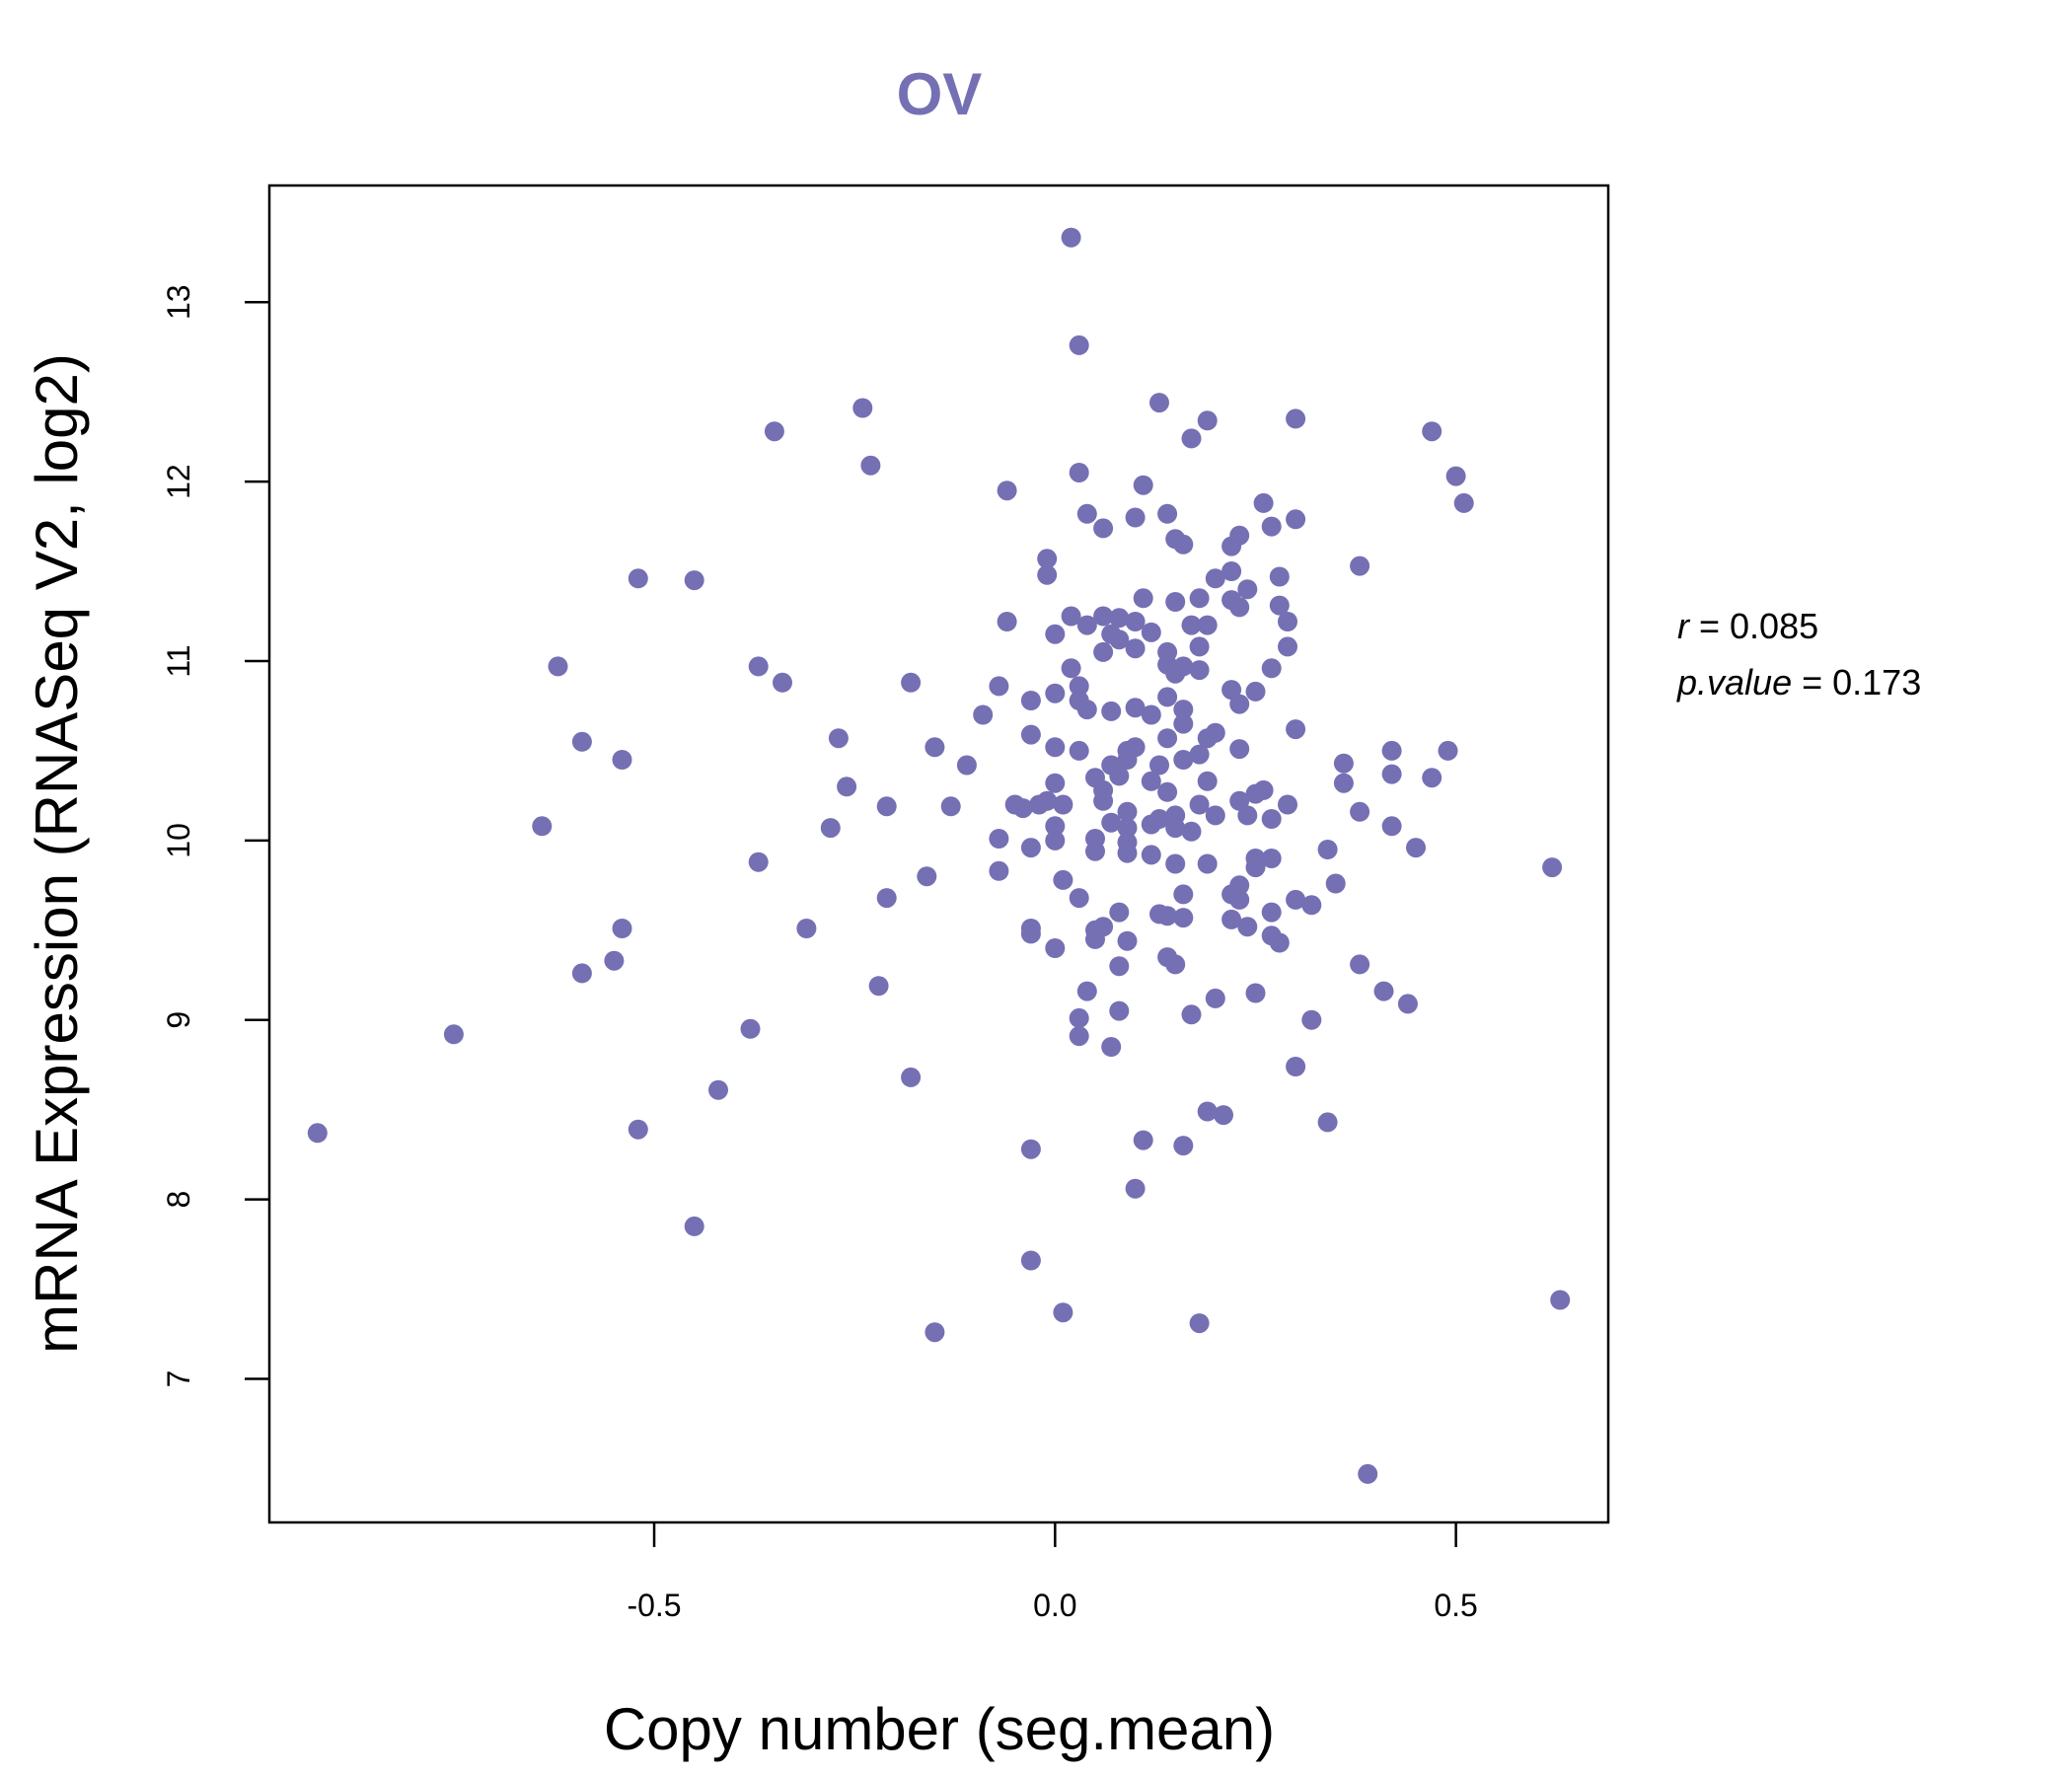  I want to click on x-axis-title: Copy number (seg.mean), so click(940, 1729).